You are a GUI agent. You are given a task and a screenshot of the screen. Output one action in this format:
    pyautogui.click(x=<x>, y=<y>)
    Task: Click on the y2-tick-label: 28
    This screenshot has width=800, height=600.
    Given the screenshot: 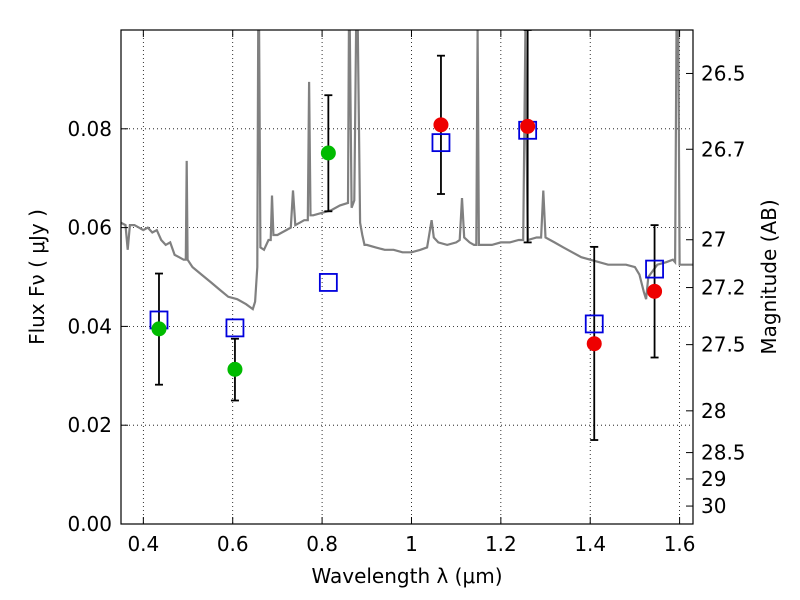 What is the action you would take?
    pyautogui.click(x=713, y=411)
    